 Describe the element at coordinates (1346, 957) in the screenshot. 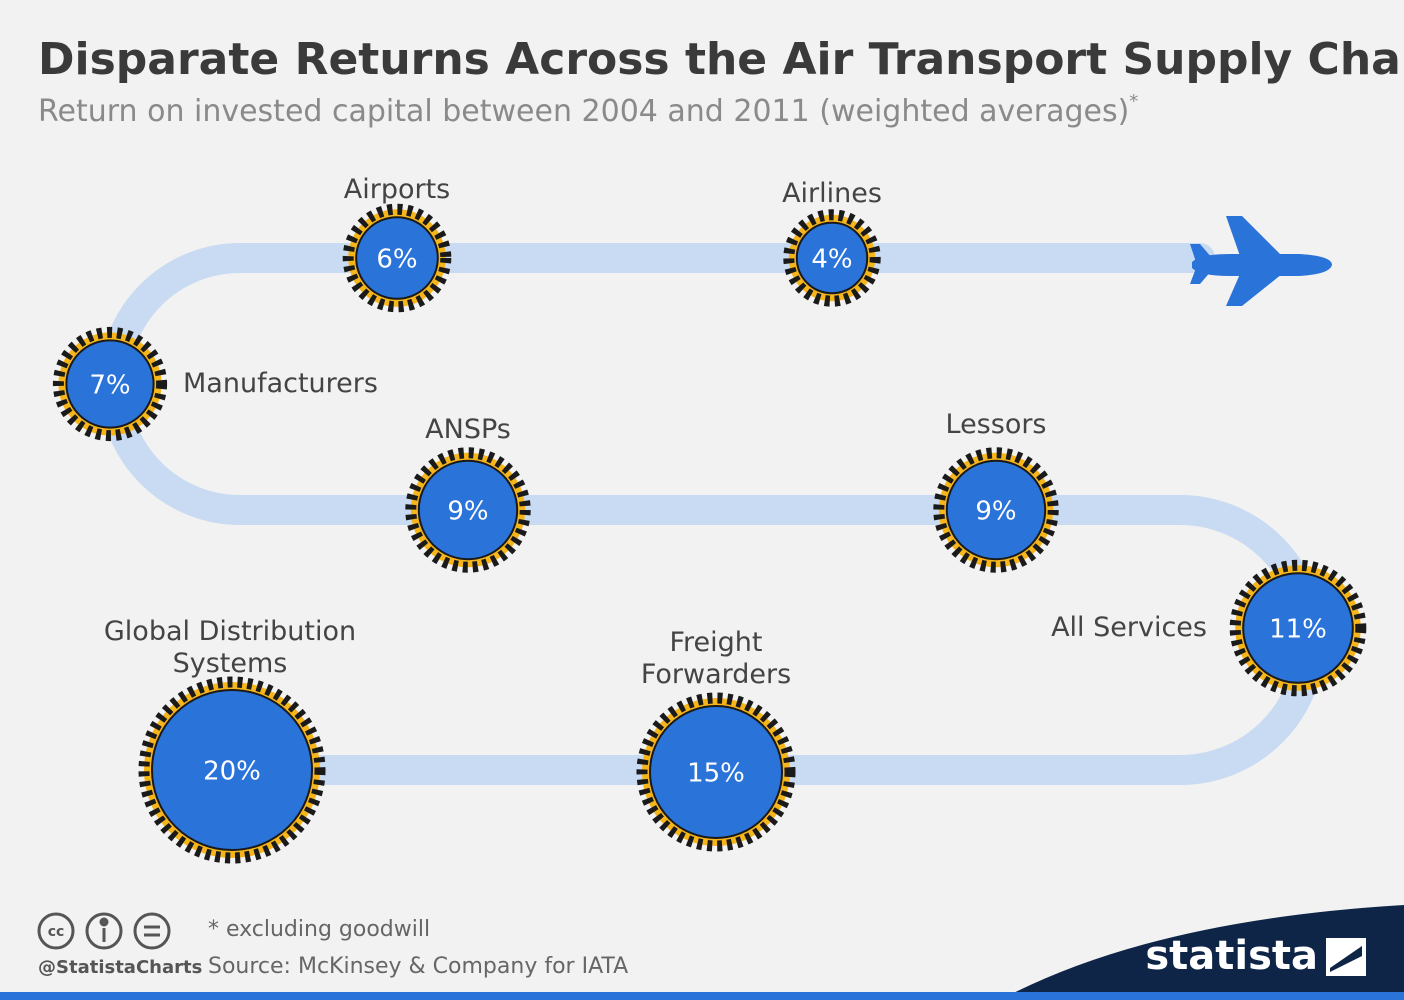

I see `logo-mark` at that location.